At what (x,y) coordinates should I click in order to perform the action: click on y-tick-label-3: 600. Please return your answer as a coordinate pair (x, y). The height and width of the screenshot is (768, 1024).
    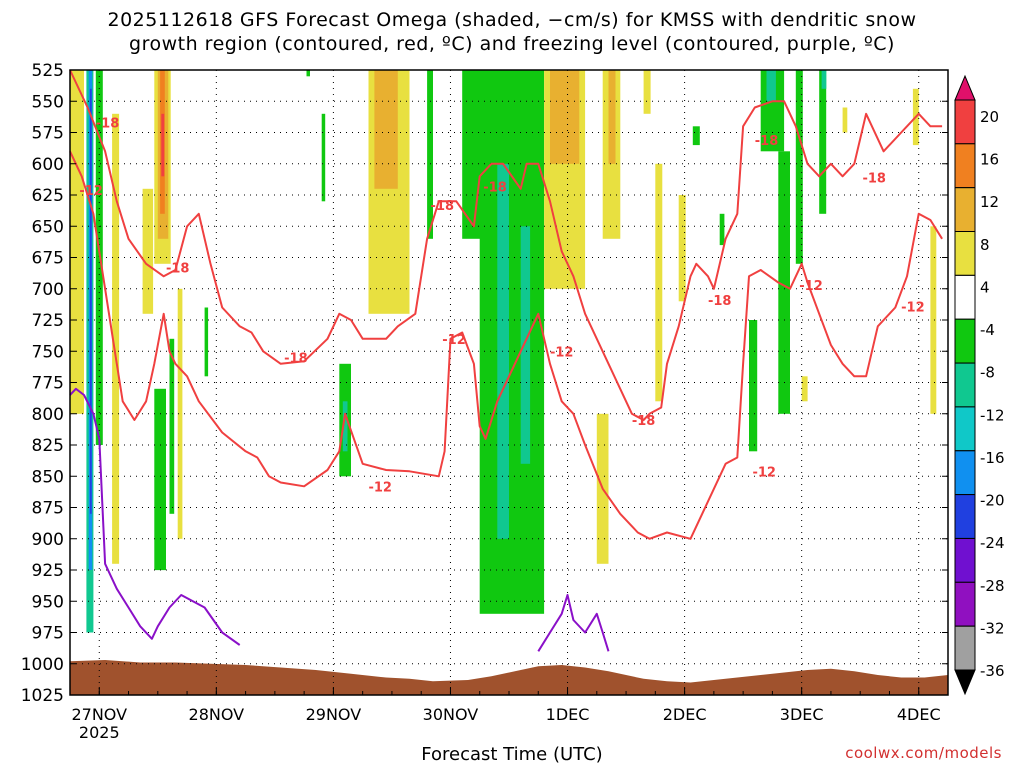
    Looking at the image, I should click on (48, 165).